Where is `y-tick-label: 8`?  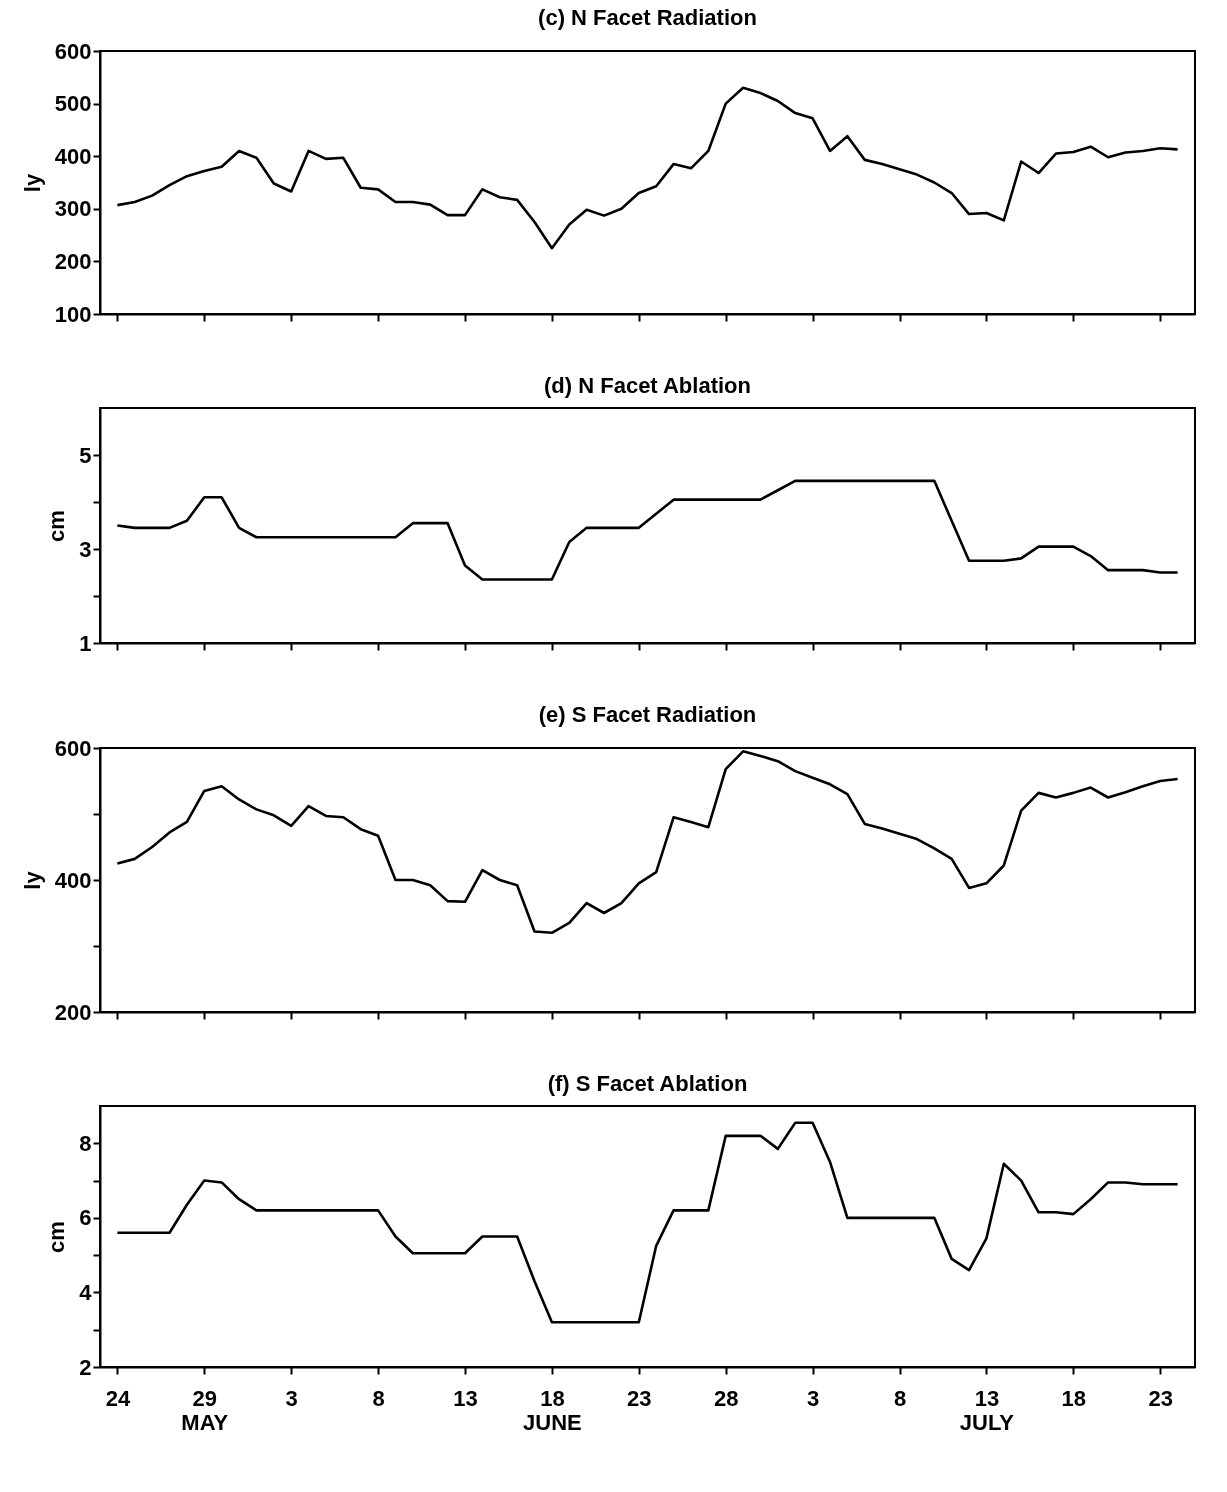 y-tick-label: 8 is located at coordinates (85, 1143).